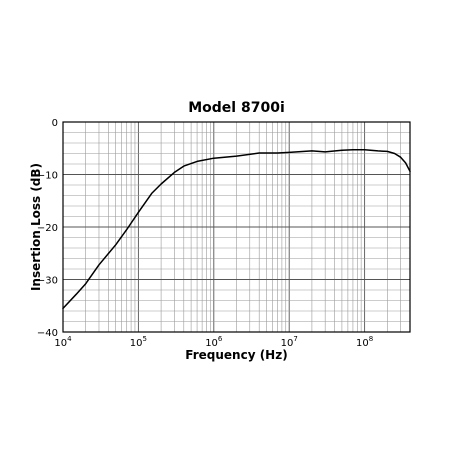  I want to click on chart-title: Model 8700i, so click(236, 108).